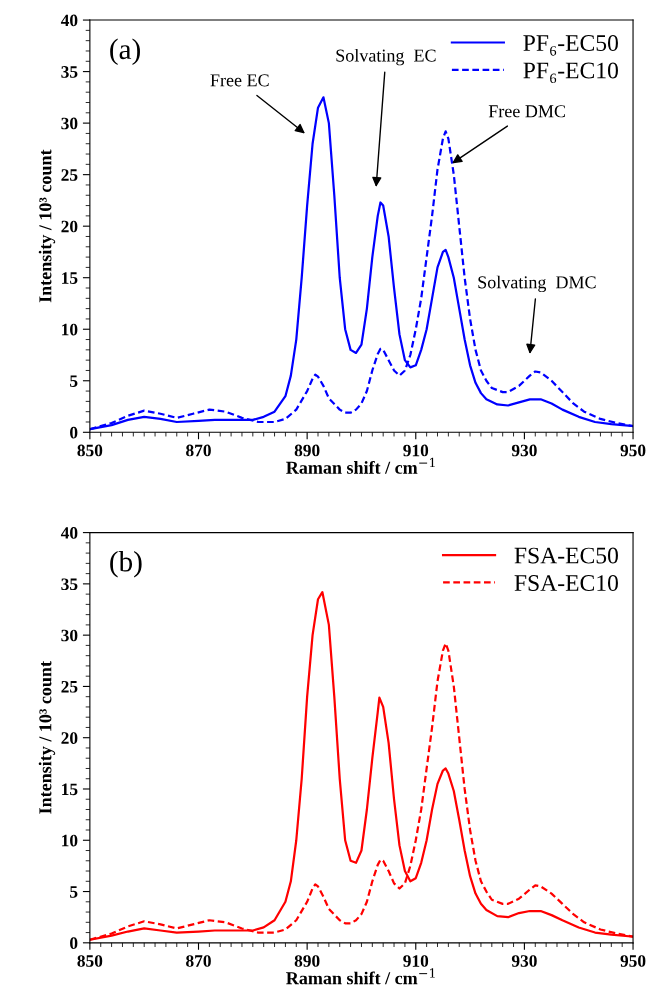  I want to click on annotation: Solvating DMC, so click(537, 284).